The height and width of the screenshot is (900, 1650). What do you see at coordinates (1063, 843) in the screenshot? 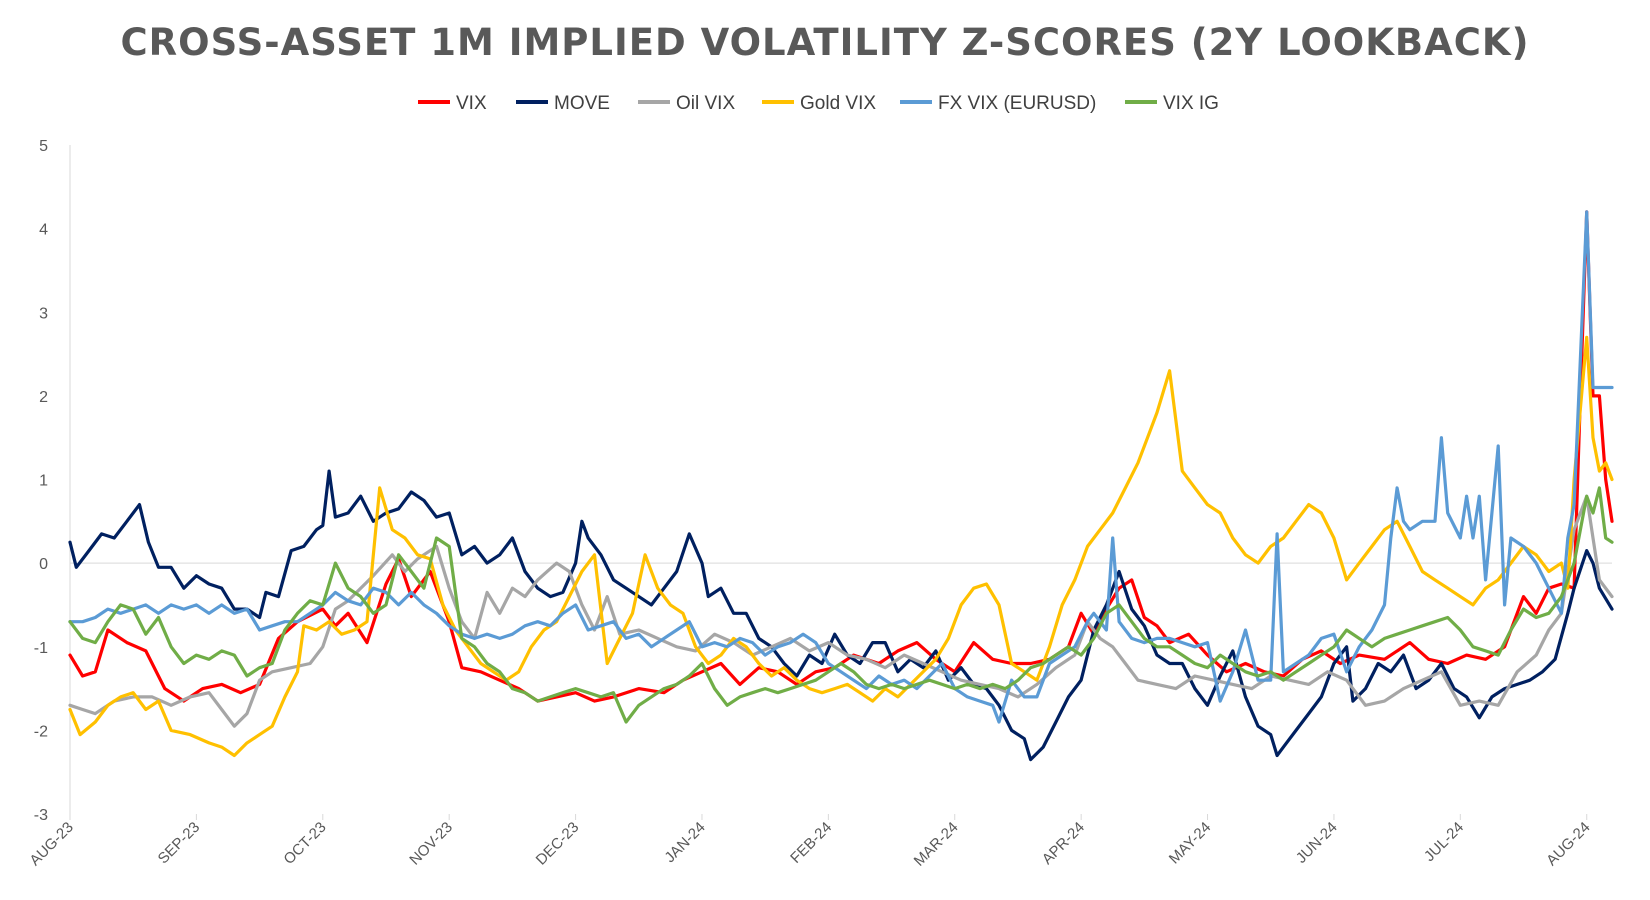
I see `x-tick-label: APR-24` at bounding box center [1063, 843].